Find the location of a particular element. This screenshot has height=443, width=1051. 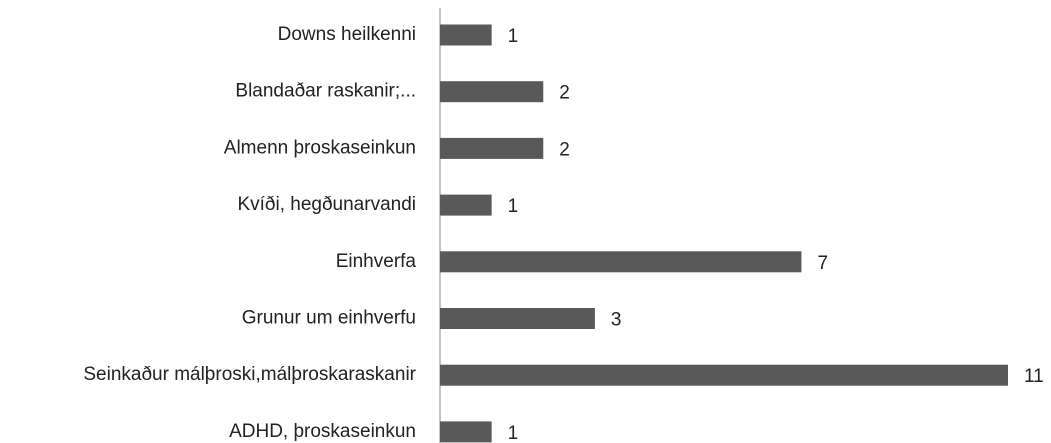

value-label: 3 is located at coordinates (616, 320).